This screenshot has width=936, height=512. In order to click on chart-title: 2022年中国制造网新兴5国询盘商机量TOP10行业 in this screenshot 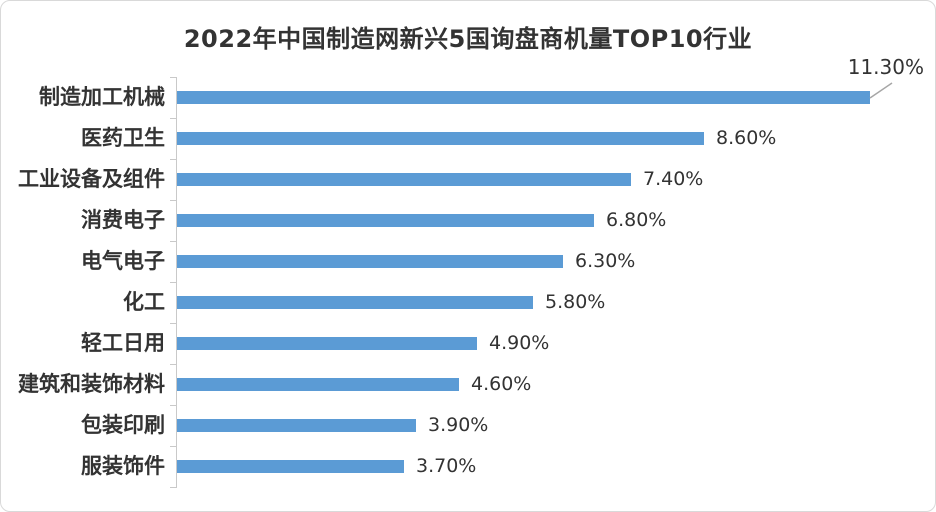, I will do `click(468, 36)`.